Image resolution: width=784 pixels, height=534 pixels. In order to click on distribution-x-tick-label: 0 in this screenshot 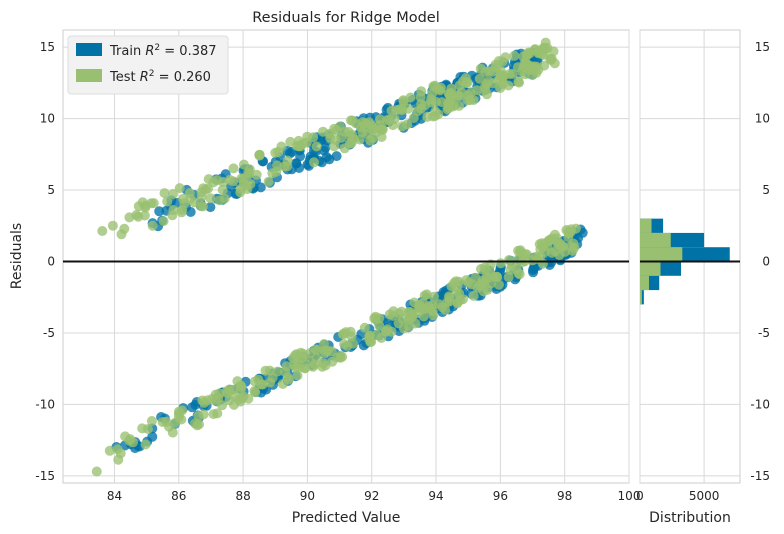, I will do `click(640, 496)`.